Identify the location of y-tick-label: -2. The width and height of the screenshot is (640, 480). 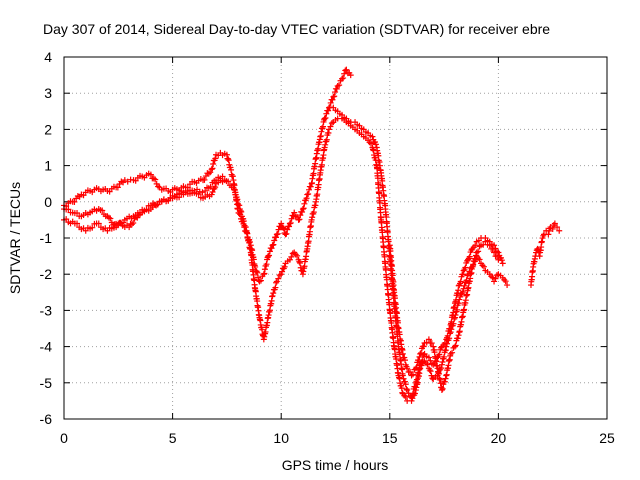
(46, 274).